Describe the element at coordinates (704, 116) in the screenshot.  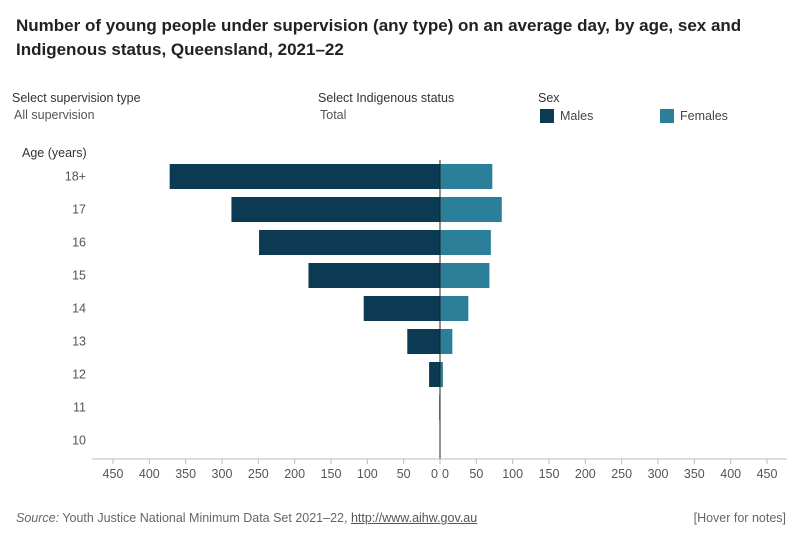
I see `legend-label-females: Females` at that location.